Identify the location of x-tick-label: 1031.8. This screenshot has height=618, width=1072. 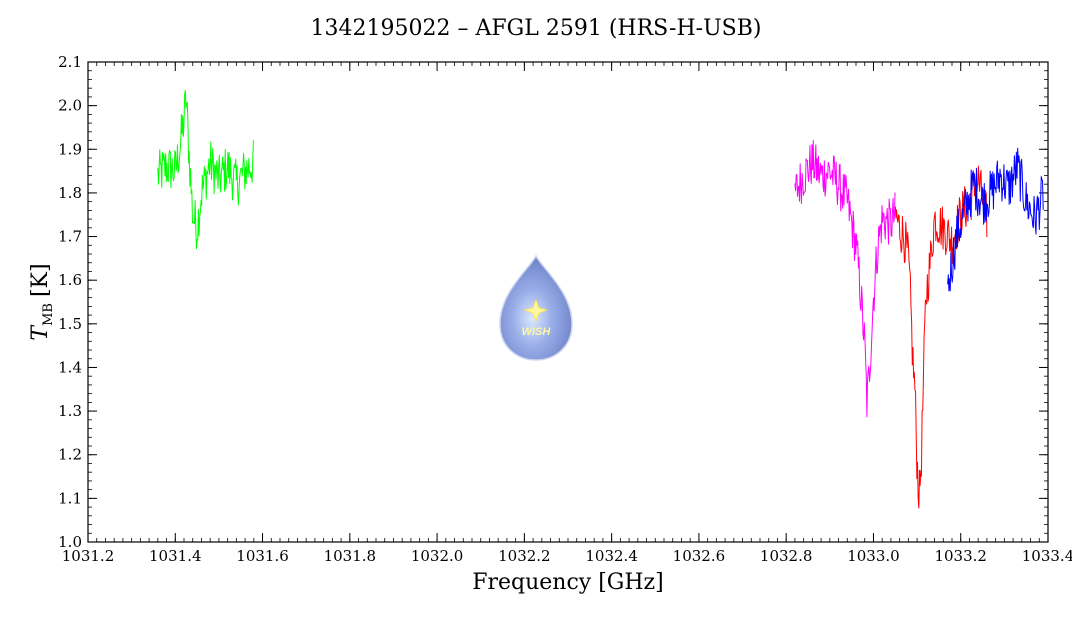
(350, 556).